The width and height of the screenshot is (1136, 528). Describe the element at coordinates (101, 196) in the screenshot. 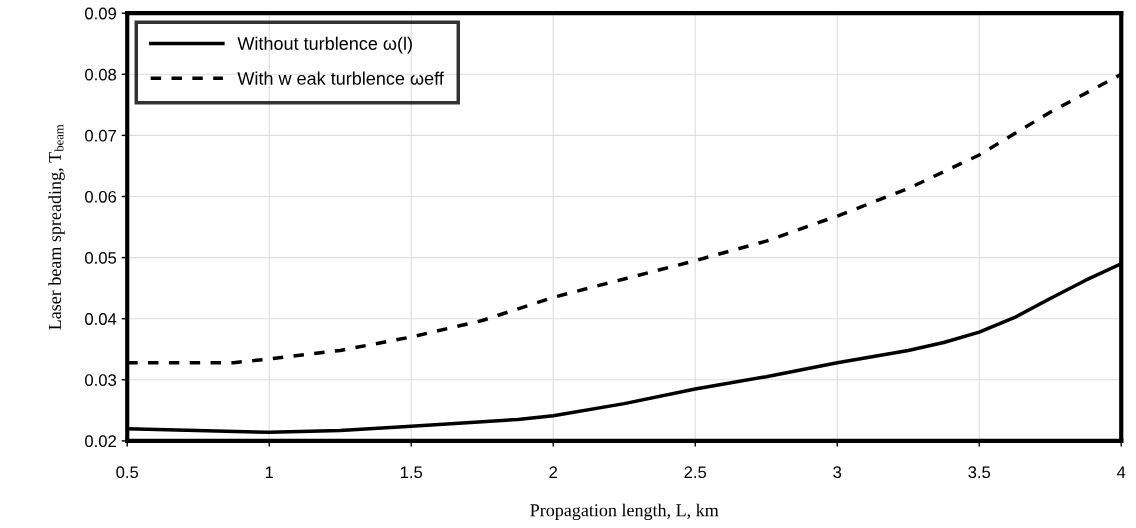

I see `y-tick-label: 0.06` at that location.